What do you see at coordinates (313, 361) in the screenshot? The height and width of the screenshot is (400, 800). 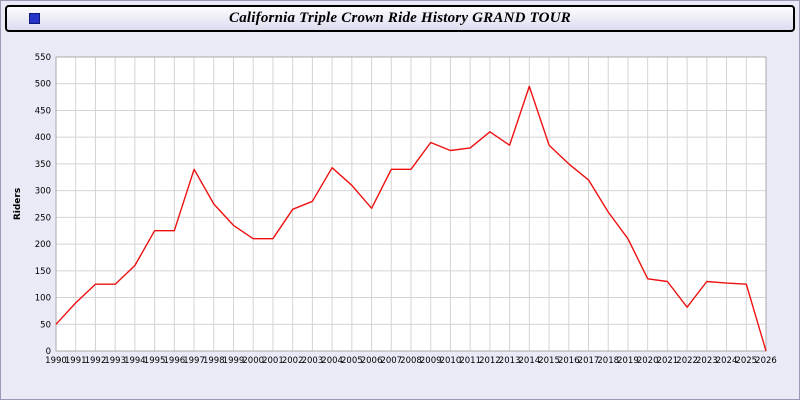 I see `svg-text: 2003` at bounding box center [313, 361].